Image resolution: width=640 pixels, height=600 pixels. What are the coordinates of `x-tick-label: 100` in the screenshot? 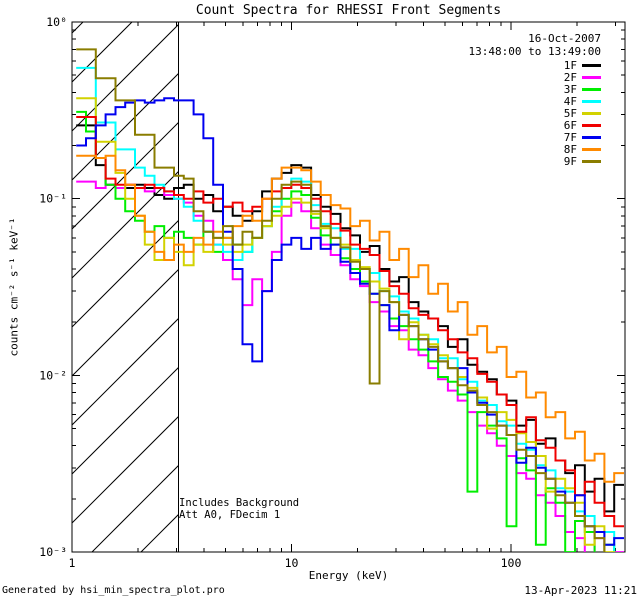 It's located at (511, 563).